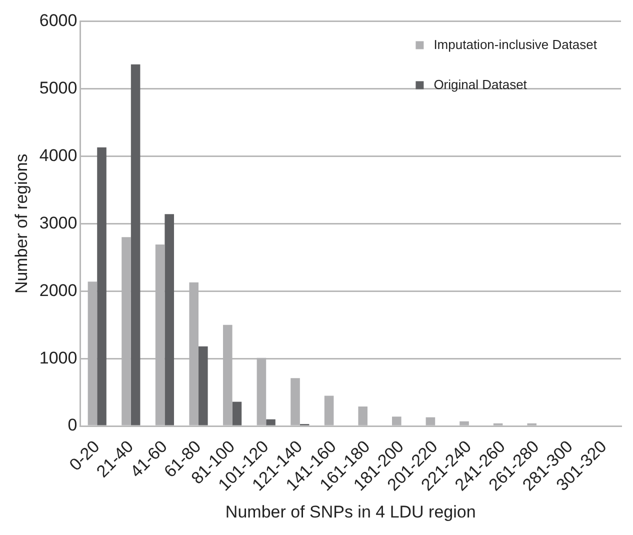 Image resolution: width=633 pixels, height=535 pixels. Describe the element at coordinates (58, 358) in the screenshot. I see `y-tick-label: 1000` at that location.